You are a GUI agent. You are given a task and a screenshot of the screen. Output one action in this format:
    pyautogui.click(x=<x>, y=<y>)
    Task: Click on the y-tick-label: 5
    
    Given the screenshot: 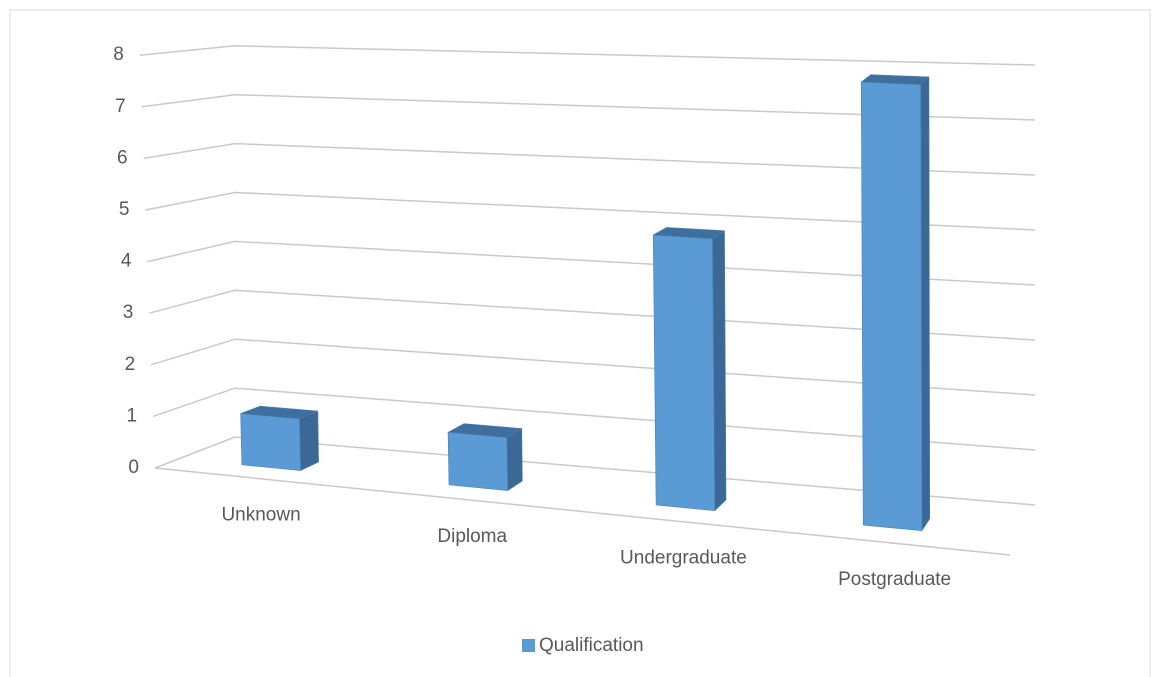 What is the action you would take?
    pyautogui.click(x=124, y=209)
    